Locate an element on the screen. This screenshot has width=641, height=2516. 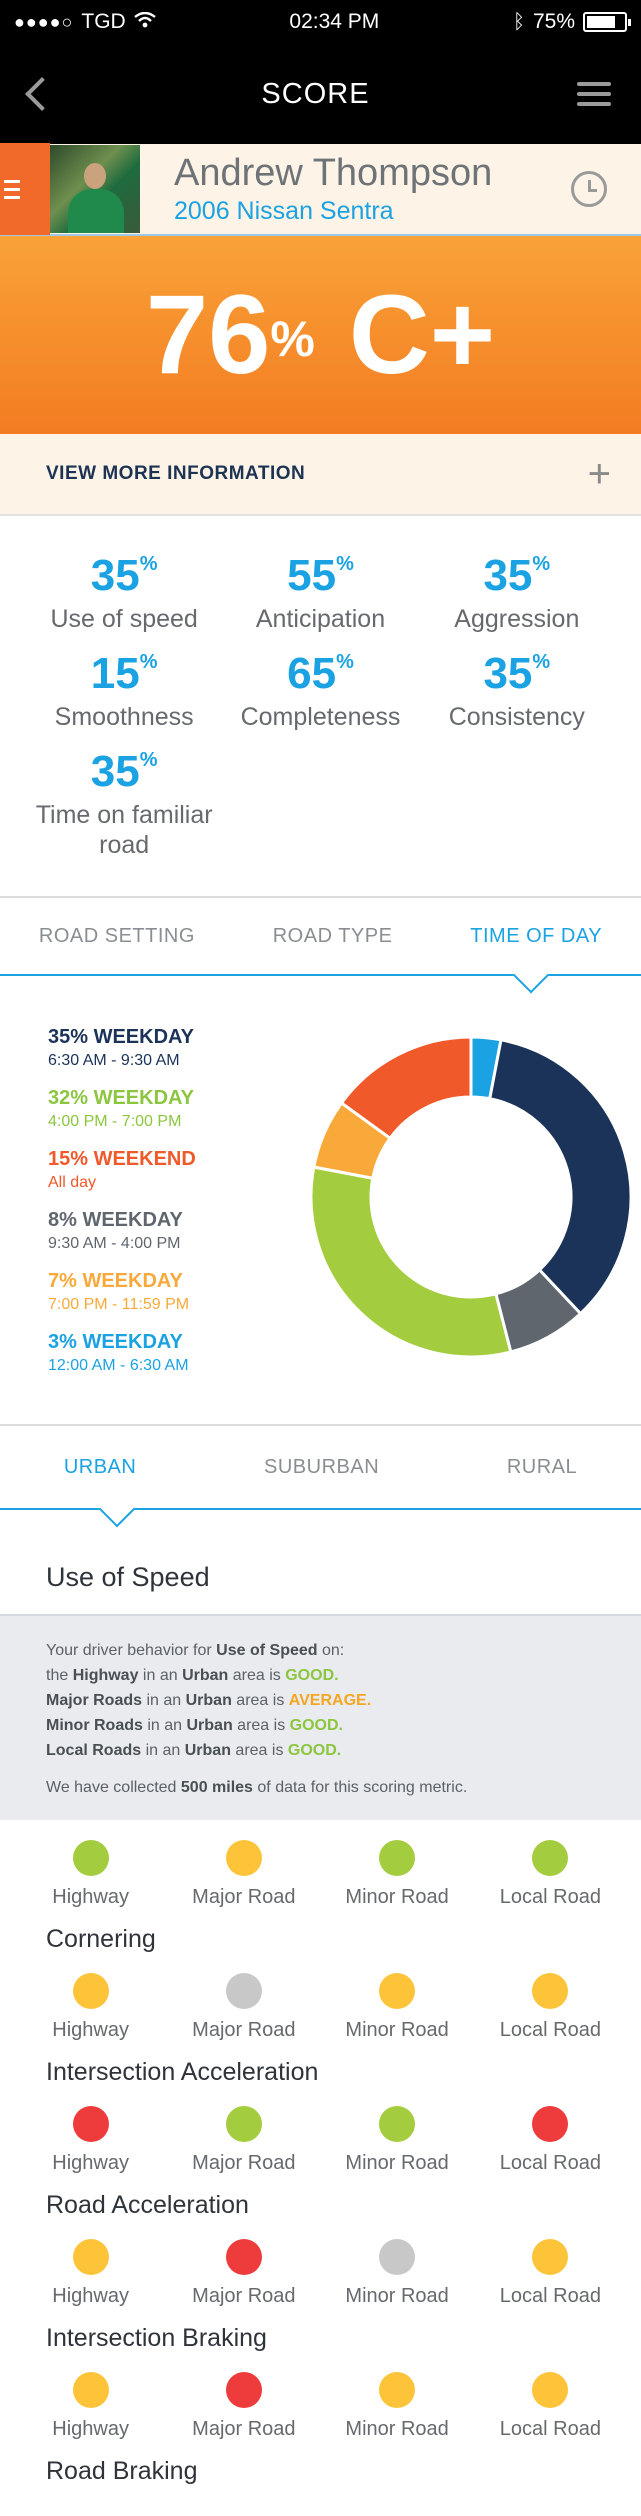
donut-slice is located at coordinates (406, 1088).